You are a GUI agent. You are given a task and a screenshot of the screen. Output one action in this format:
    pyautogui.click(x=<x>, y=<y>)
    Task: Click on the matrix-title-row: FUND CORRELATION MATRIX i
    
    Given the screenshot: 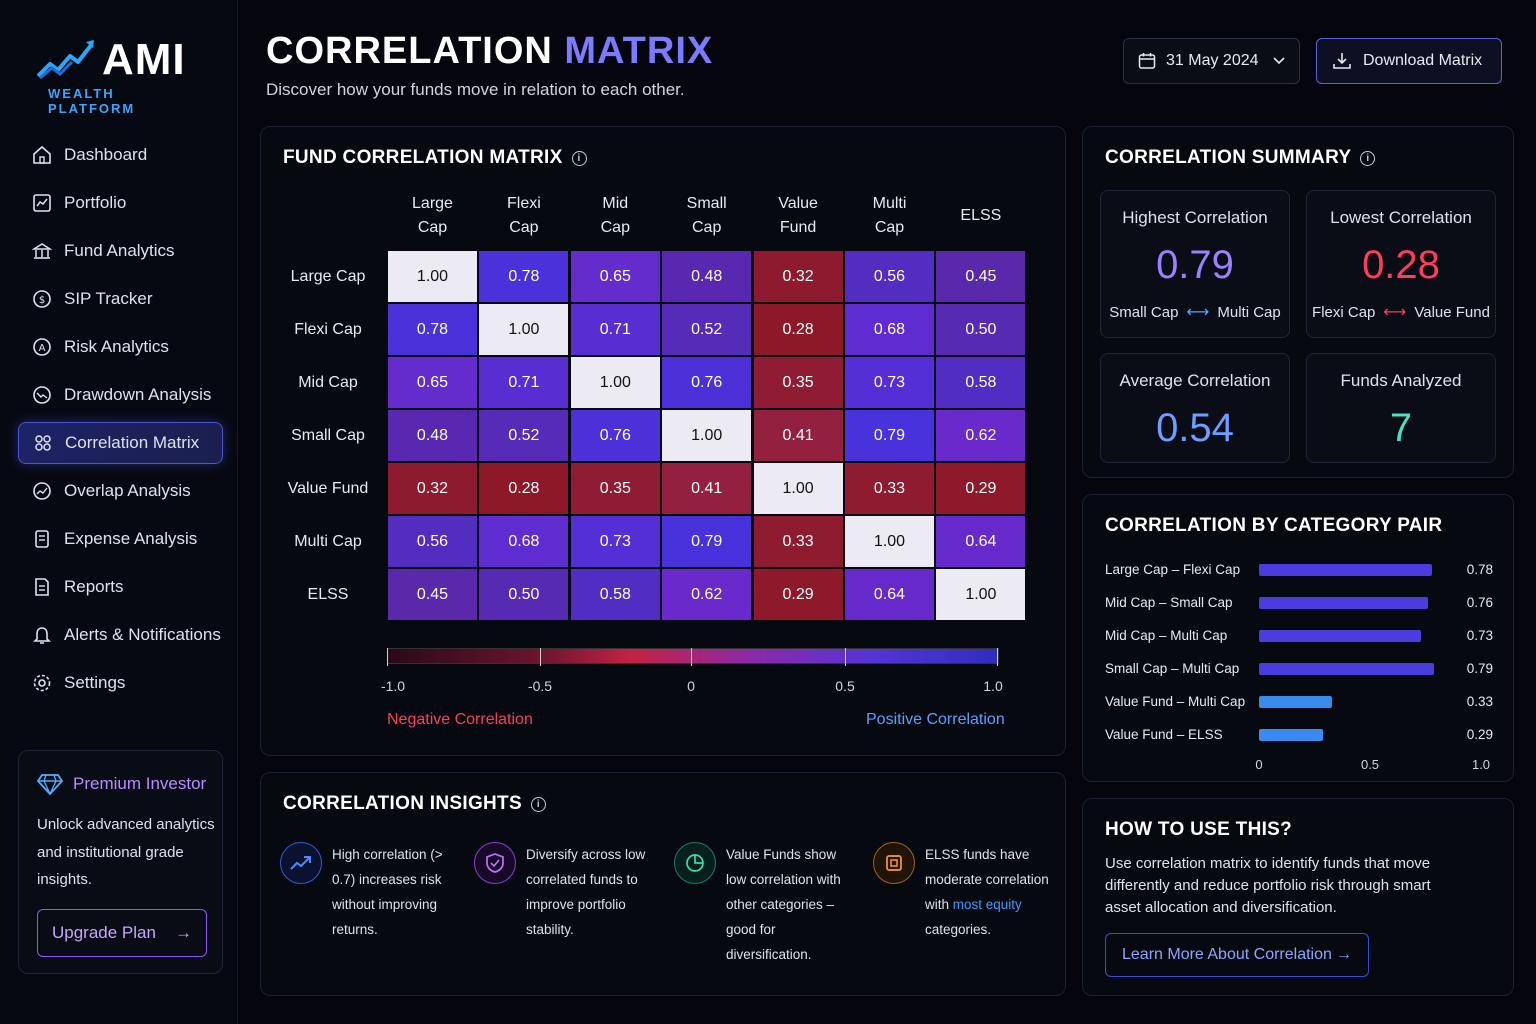 What is the action you would take?
    pyautogui.click(x=435, y=158)
    